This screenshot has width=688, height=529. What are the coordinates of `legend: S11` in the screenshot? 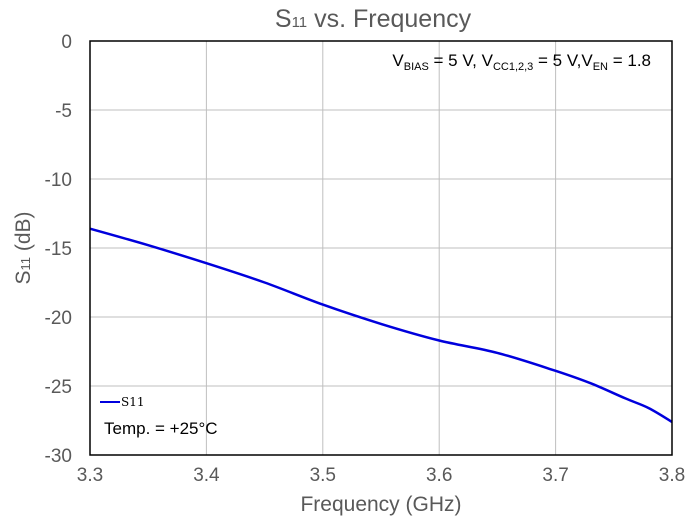 It's located at (122, 402).